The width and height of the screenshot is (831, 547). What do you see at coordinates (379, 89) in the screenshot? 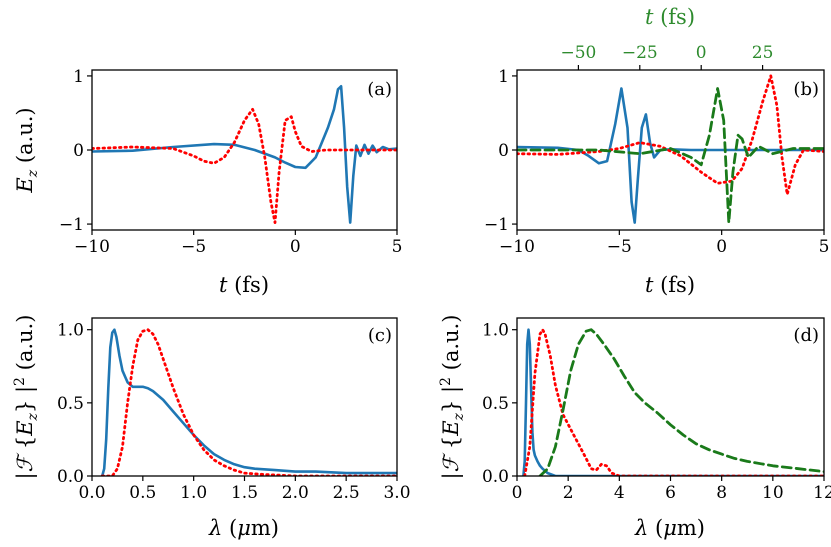
I see `panel-a-label: (a)` at bounding box center [379, 89].